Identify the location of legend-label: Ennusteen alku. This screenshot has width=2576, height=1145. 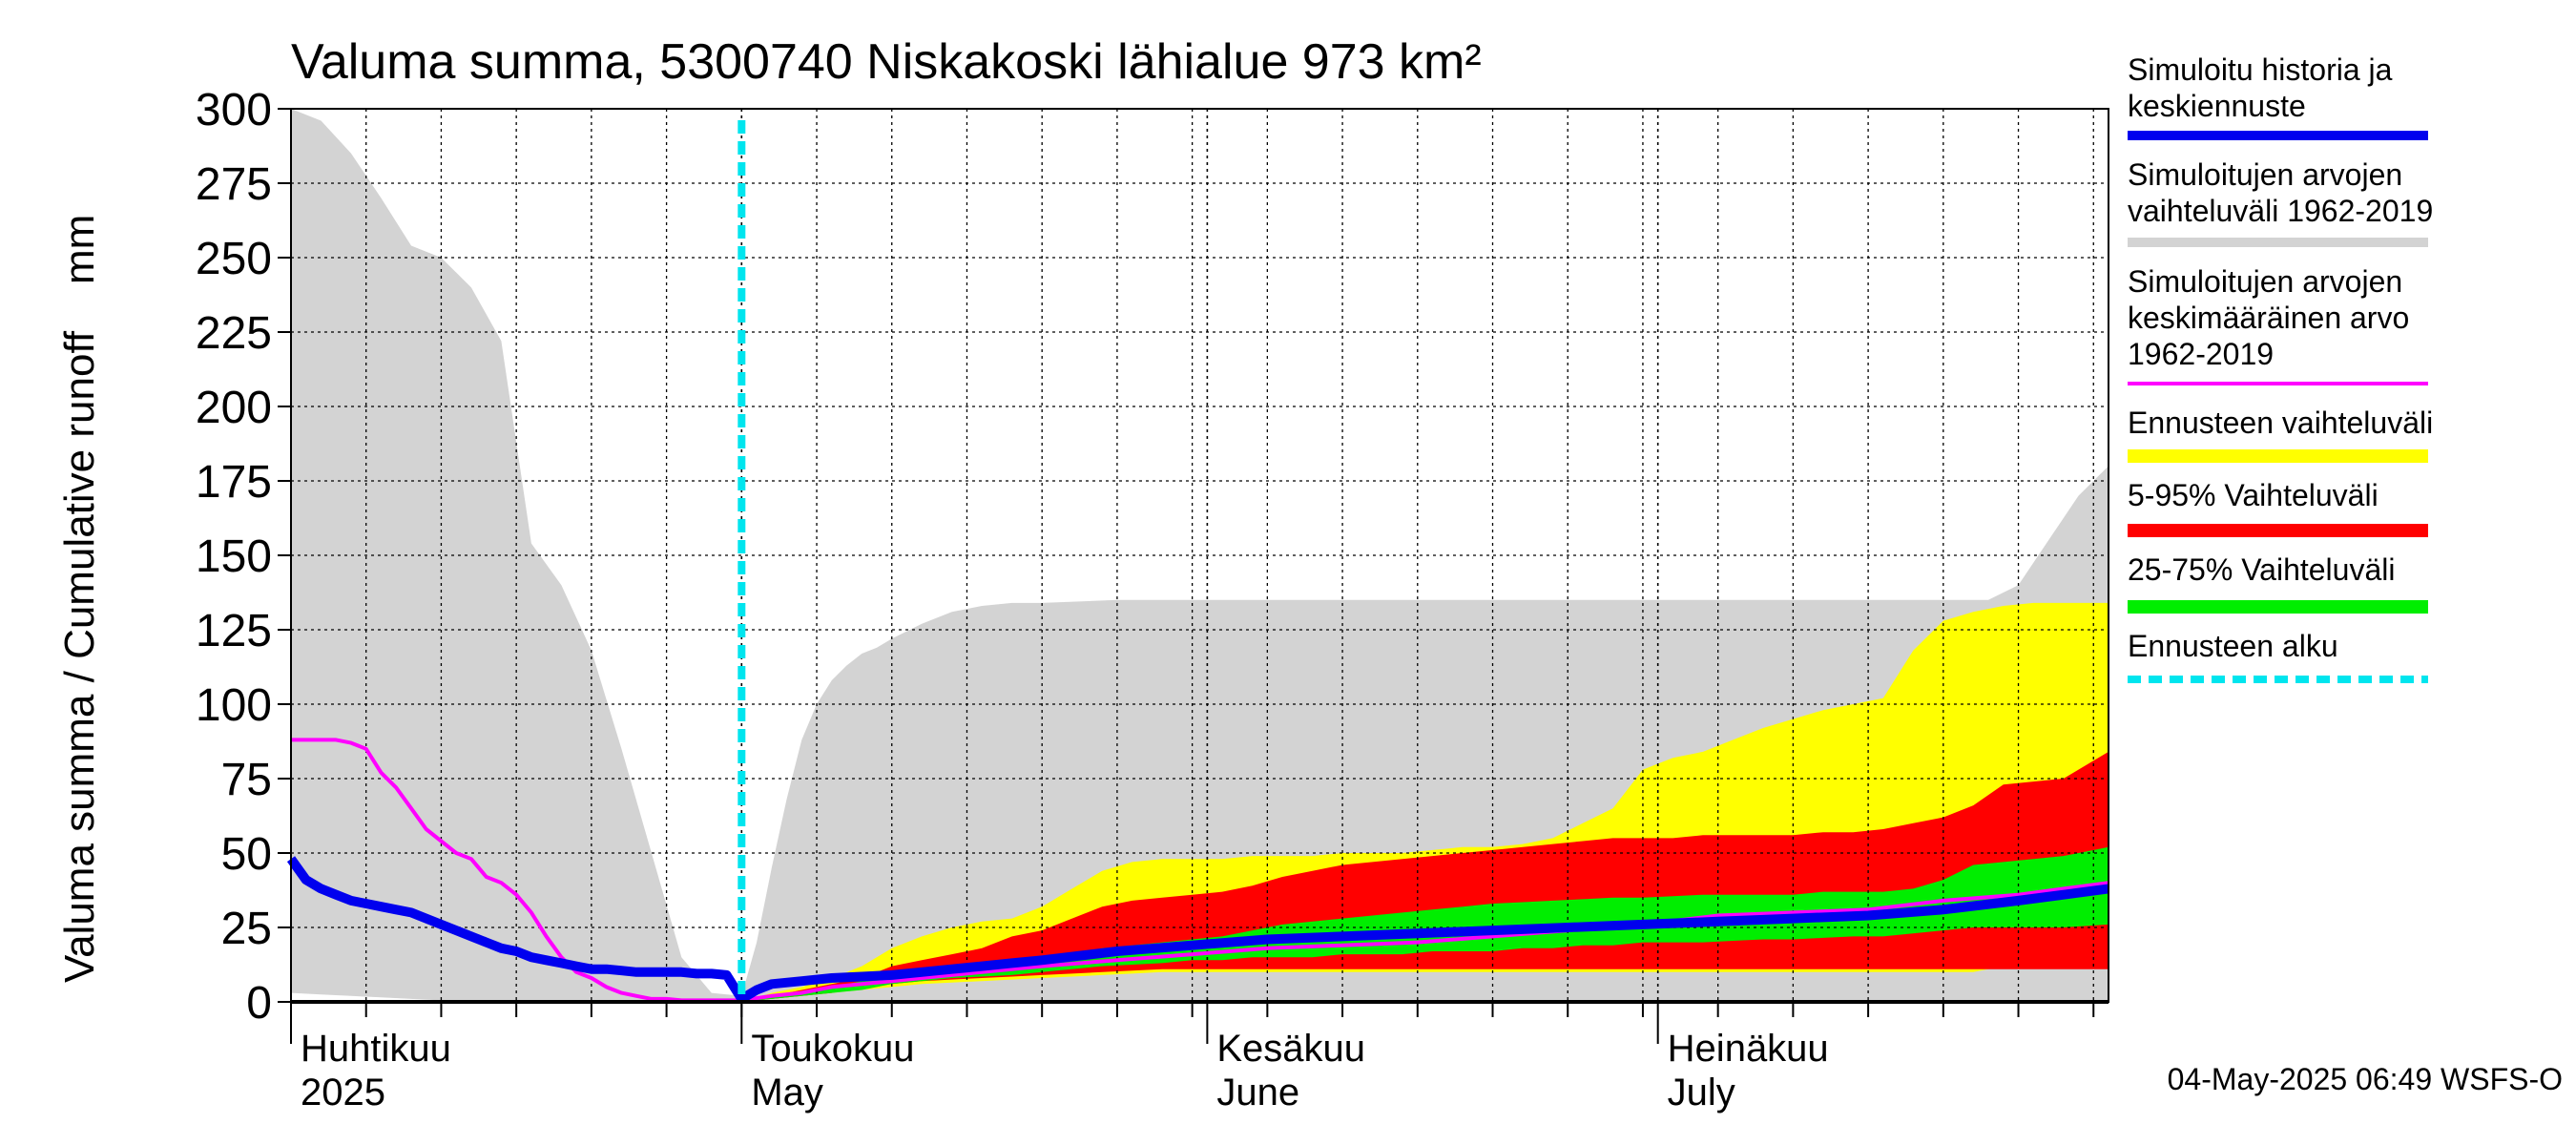
(2233, 646).